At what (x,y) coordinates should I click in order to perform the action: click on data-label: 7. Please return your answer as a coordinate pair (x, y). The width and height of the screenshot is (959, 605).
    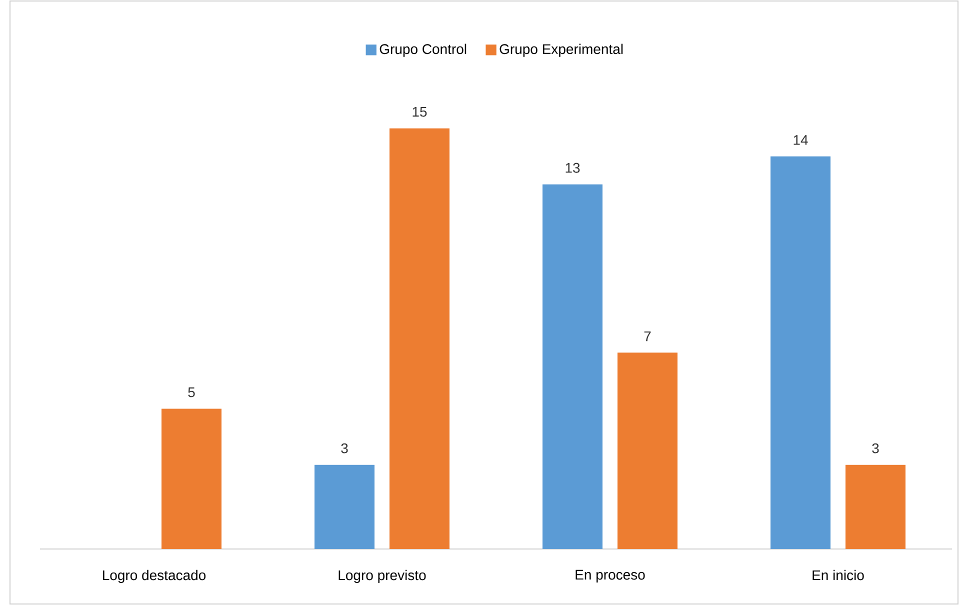
    Looking at the image, I should click on (647, 336).